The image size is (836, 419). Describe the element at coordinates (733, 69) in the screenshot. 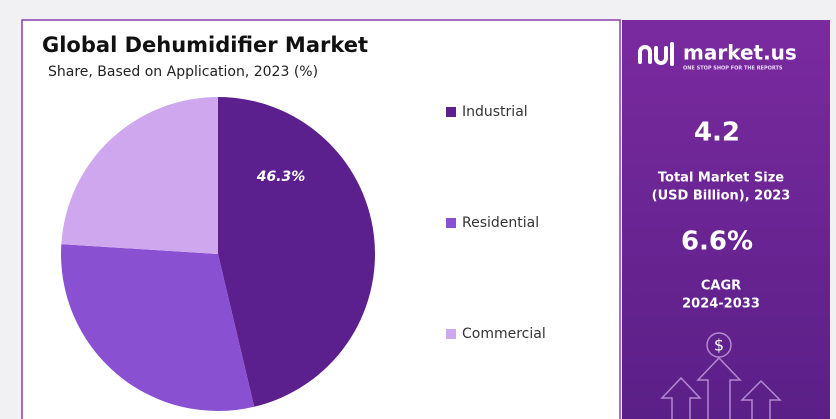

I see `tagline: ONE STOP SHOP FOR THE REPORTS` at that location.